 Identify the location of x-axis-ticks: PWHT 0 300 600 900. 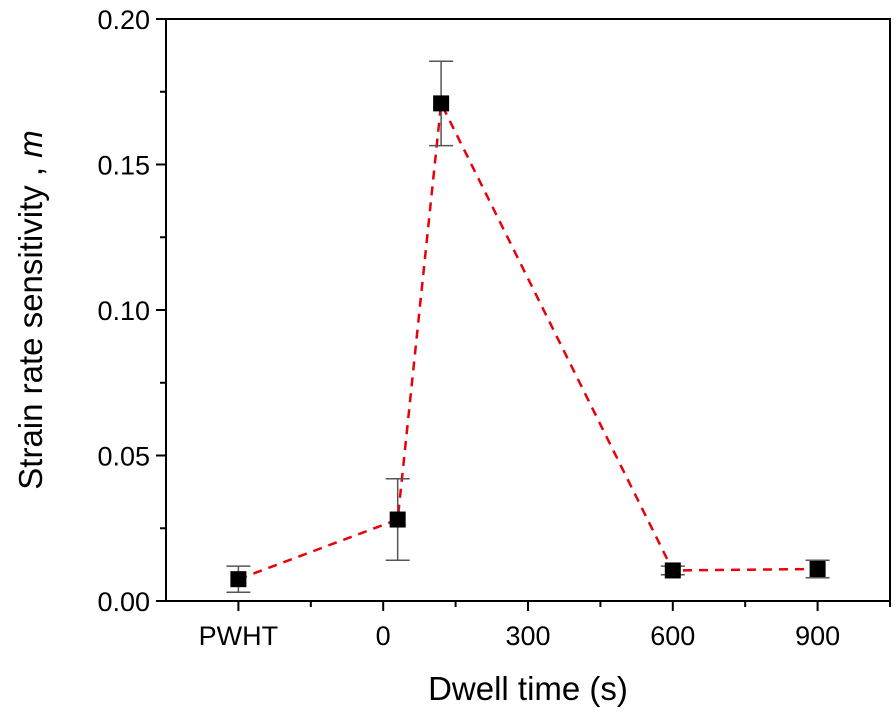
(545, 626).